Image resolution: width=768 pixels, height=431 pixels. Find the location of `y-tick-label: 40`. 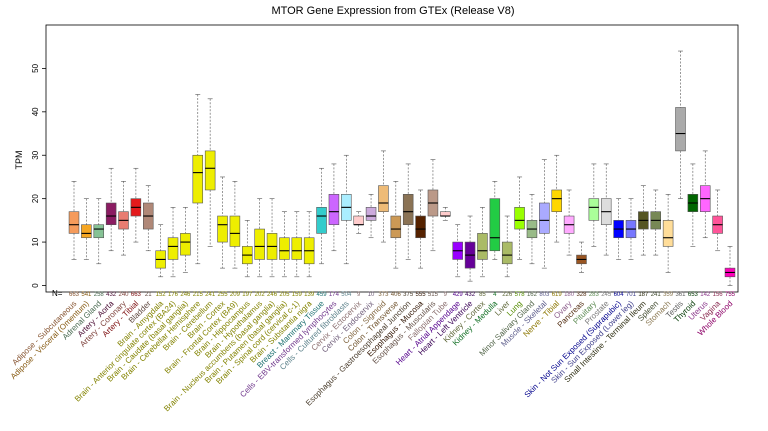

y-tick-label: 40 is located at coordinates (35, 111).